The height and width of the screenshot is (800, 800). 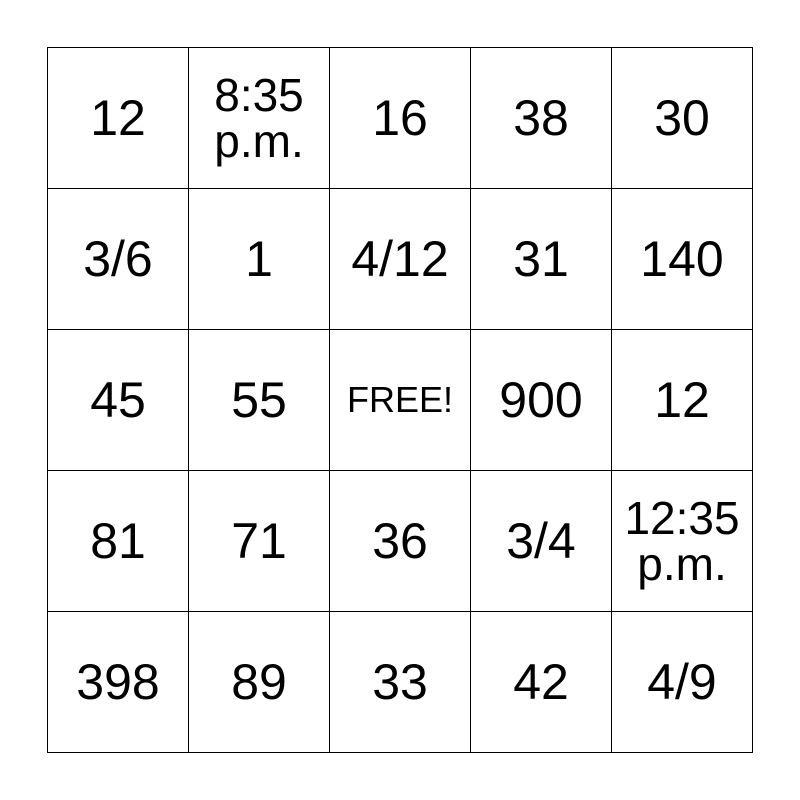 I want to click on bingo-cell: 89, so click(x=259, y=682).